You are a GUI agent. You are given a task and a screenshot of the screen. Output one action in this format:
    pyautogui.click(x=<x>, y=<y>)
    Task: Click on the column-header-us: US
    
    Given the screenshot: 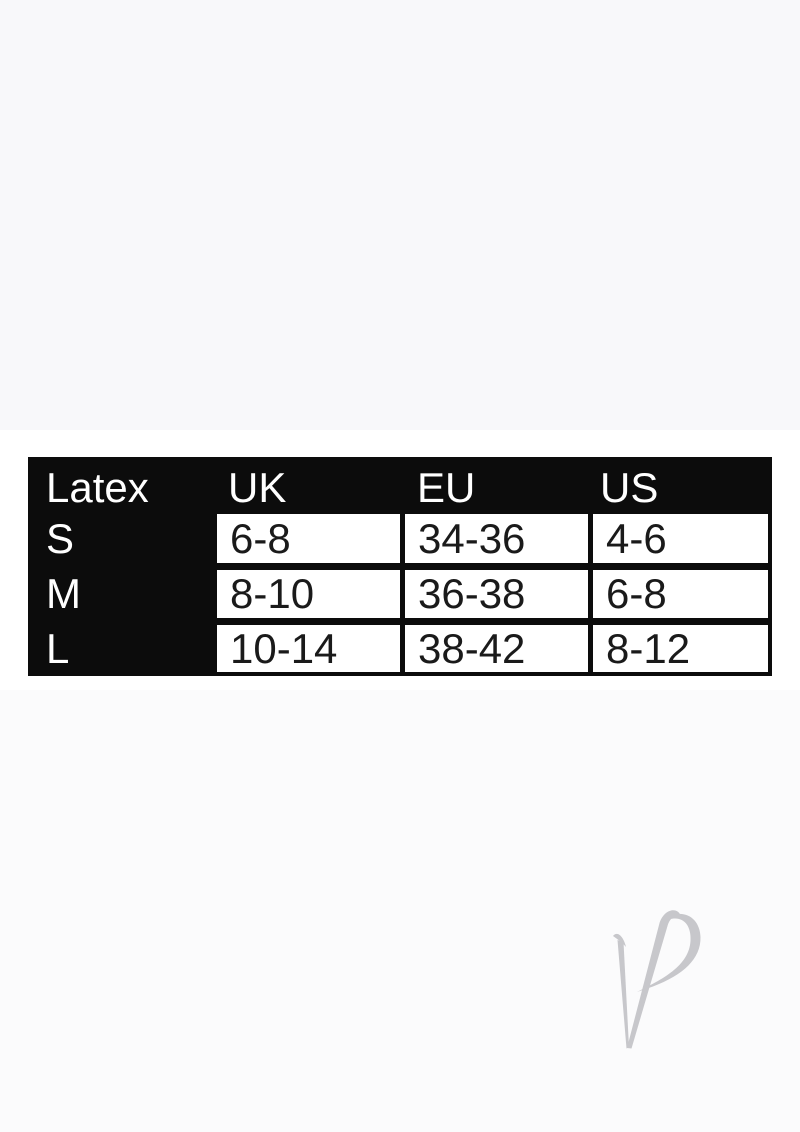 What is the action you would take?
    pyautogui.click(x=629, y=487)
    